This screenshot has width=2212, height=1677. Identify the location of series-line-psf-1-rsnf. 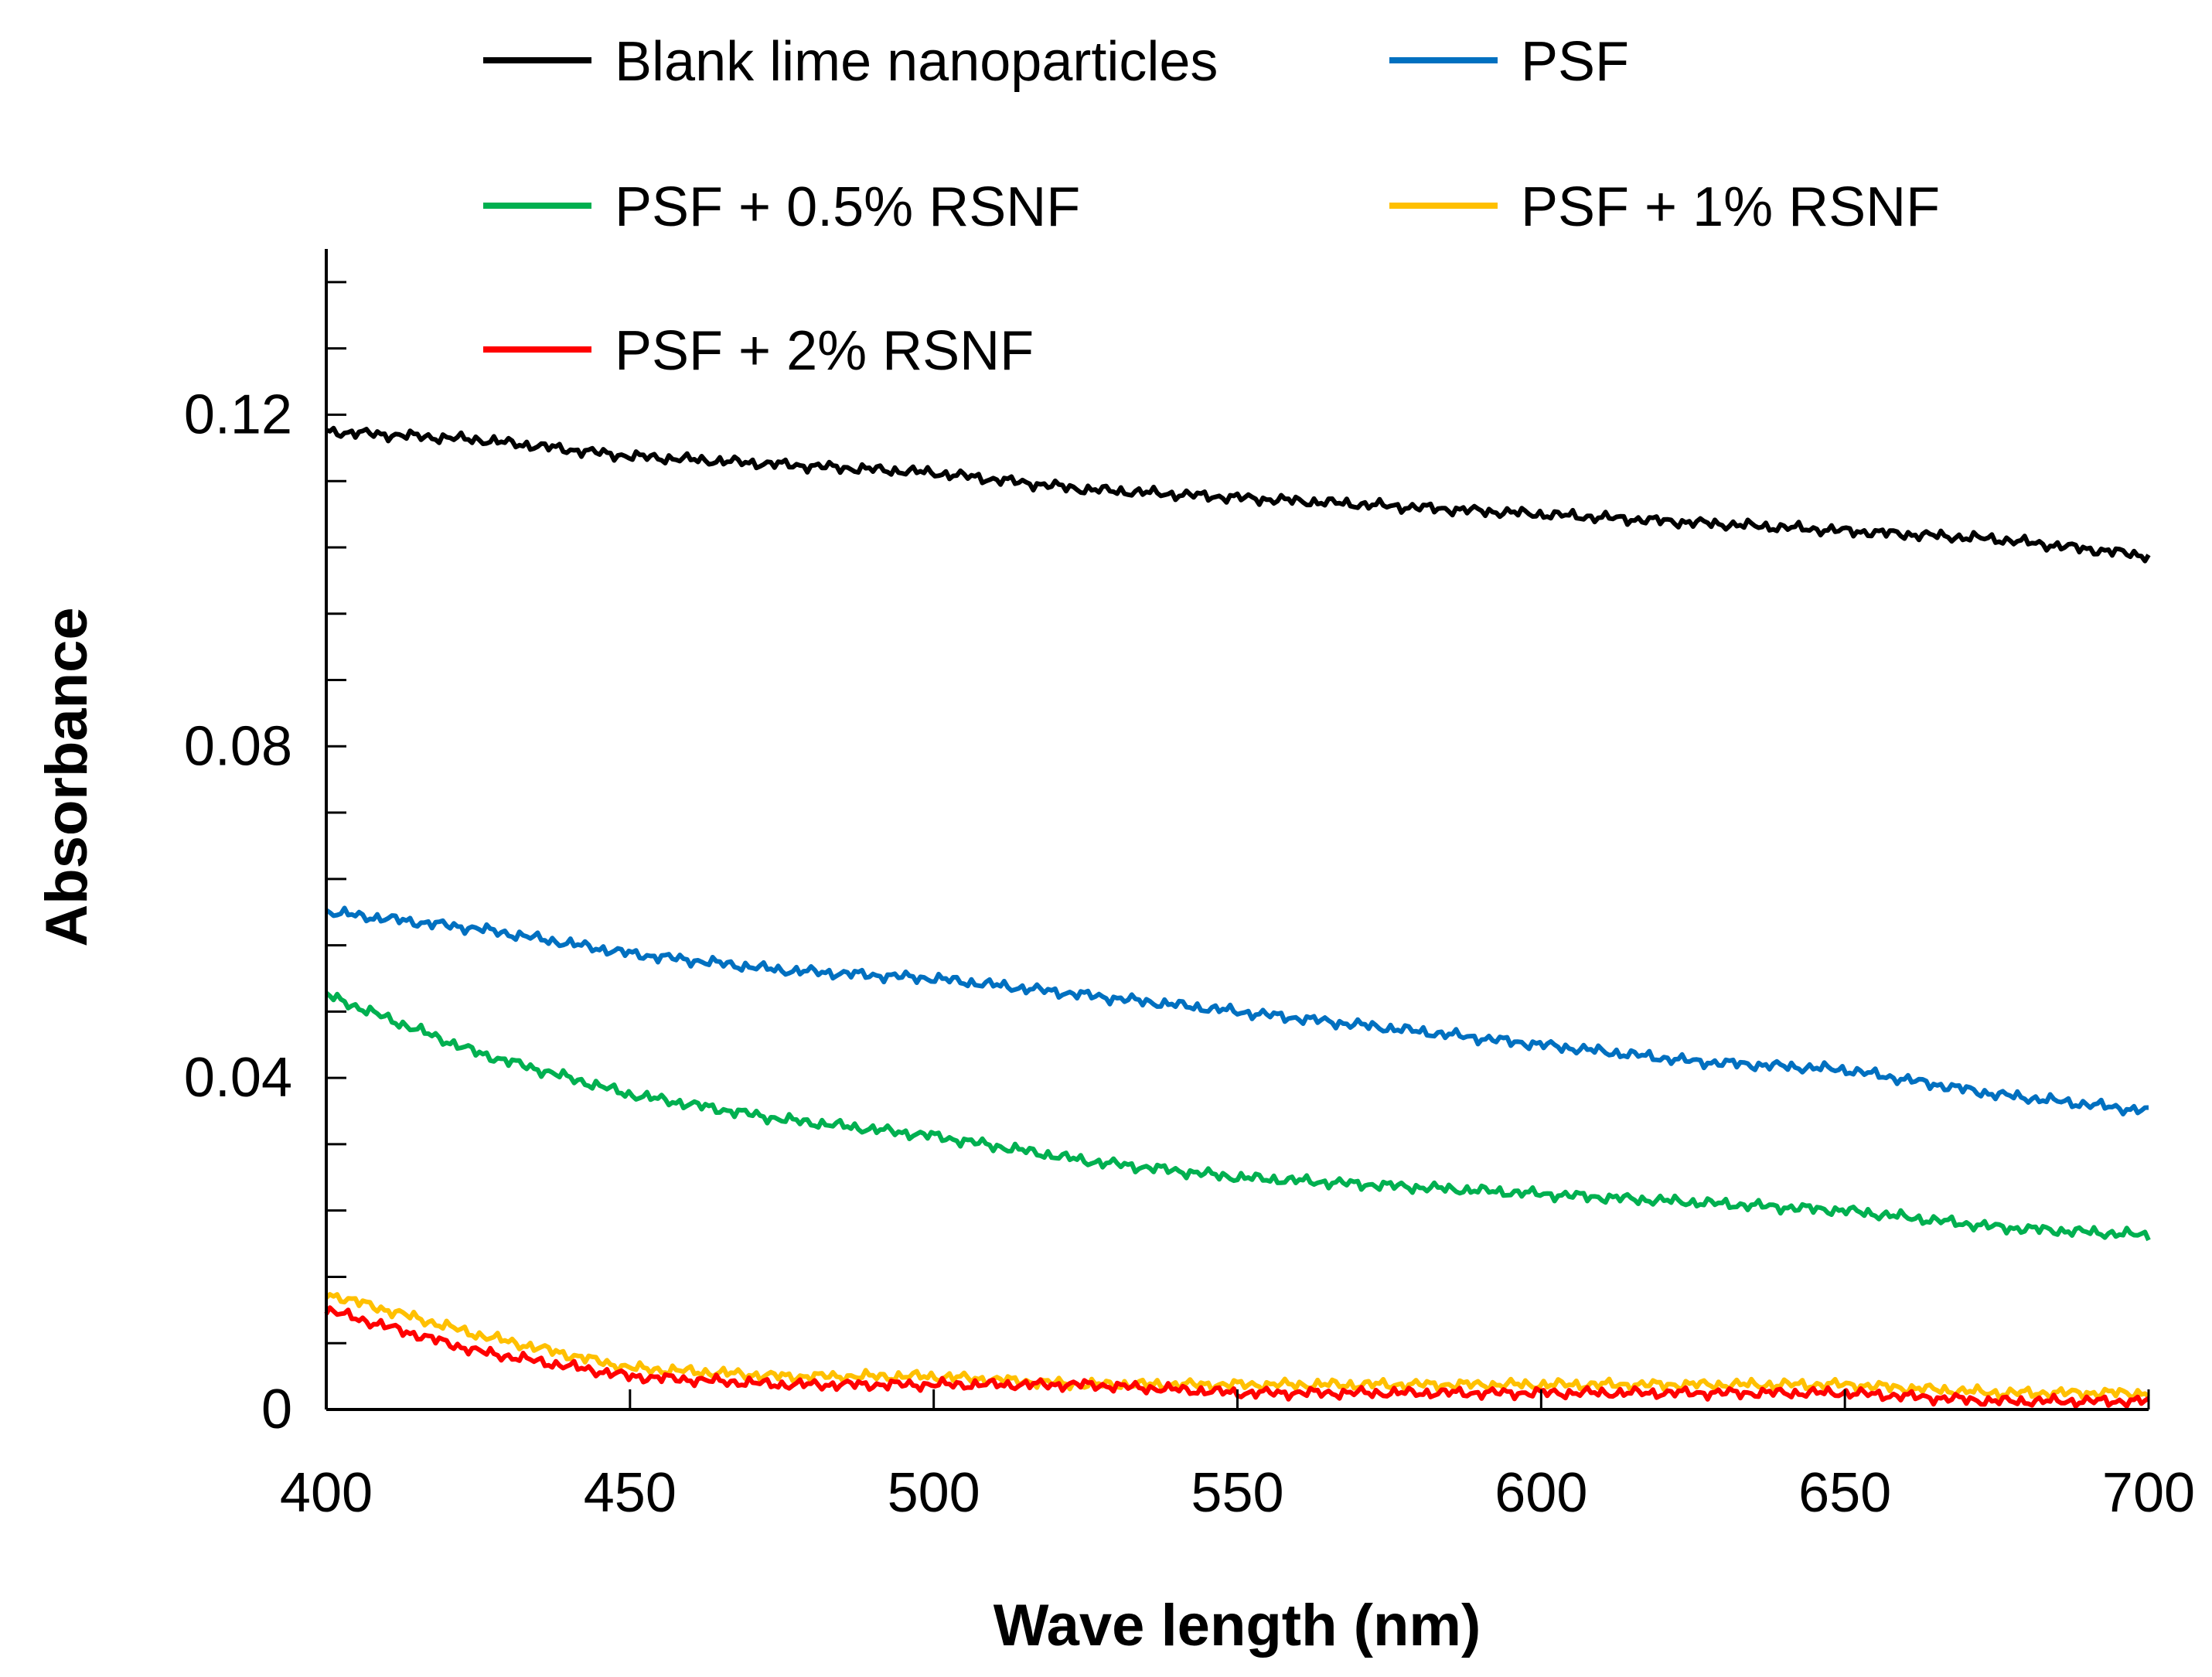
(1237, 1346).